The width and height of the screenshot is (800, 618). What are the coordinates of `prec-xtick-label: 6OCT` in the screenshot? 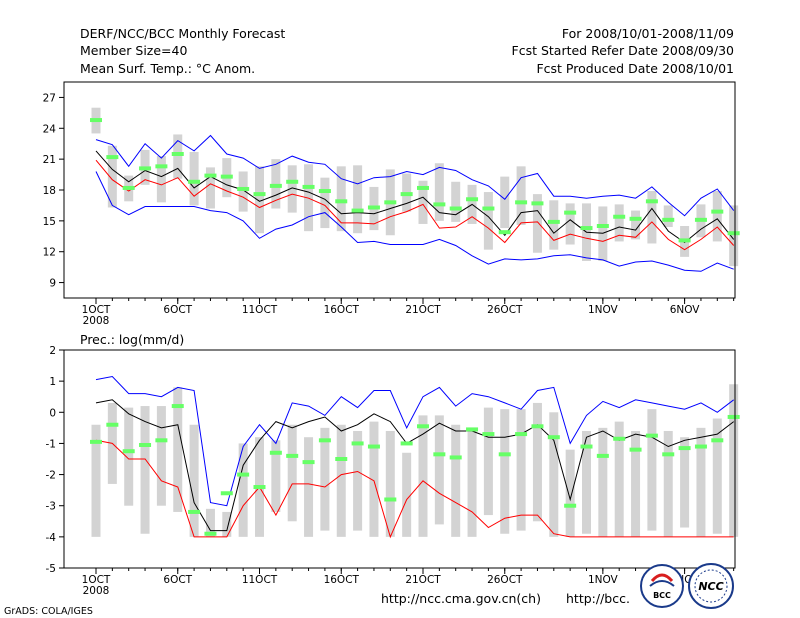 It's located at (177, 580).